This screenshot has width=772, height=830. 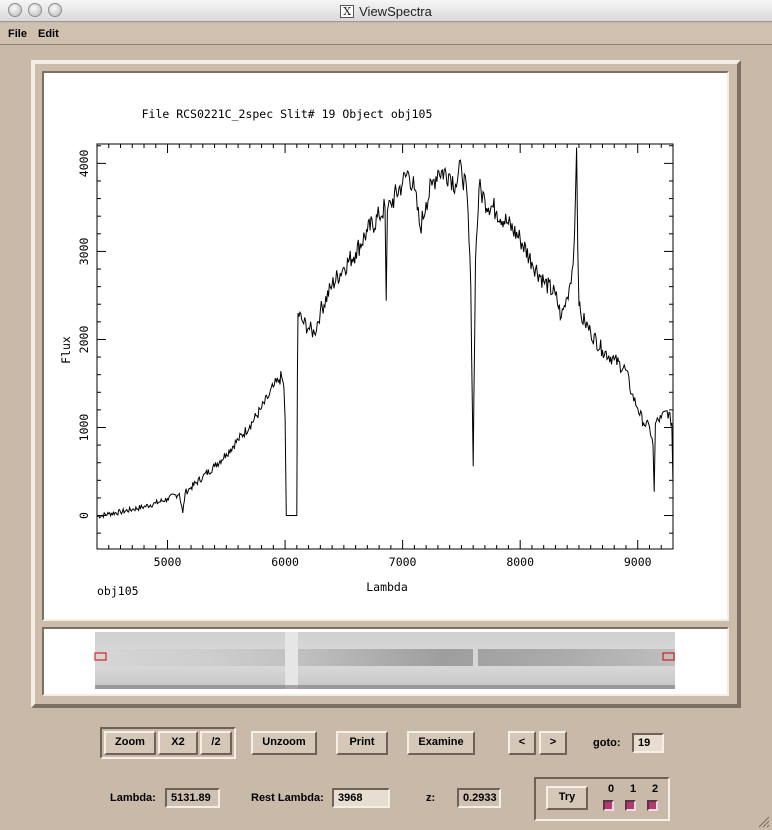 I want to click on strip-absorption-band, so click(x=475, y=657).